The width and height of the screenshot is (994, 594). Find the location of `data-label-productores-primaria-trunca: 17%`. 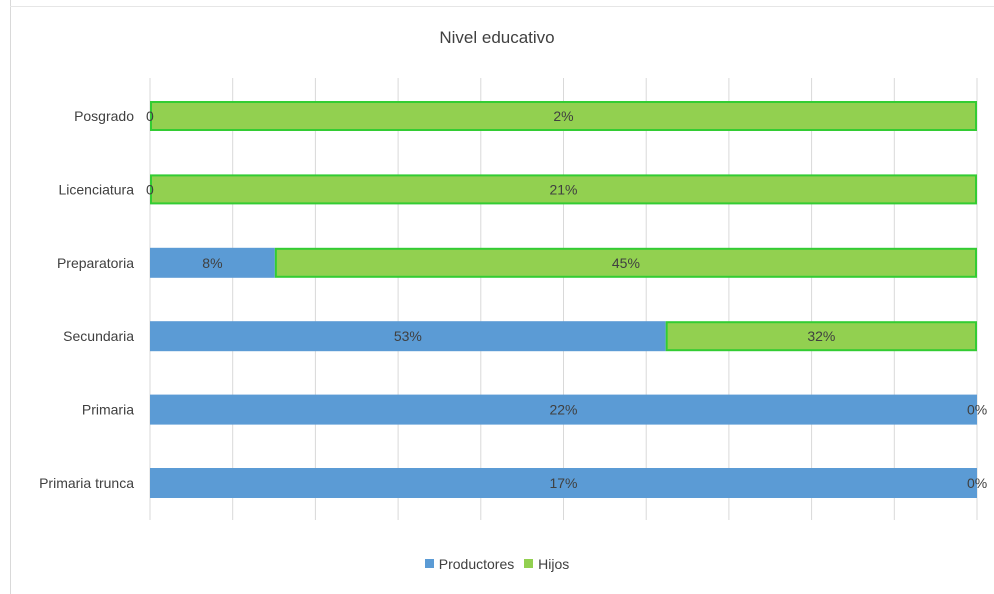

data-label-productores-primaria-trunca: 17% is located at coordinates (563, 483).